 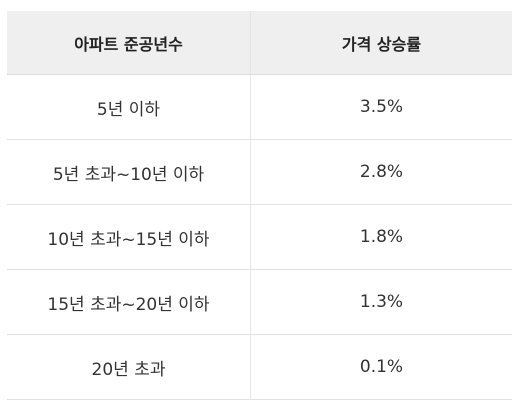 What do you see at coordinates (381, 107) in the screenshot?
I see `price-increase-cell: 3.5%` at bounding box center [381, 107].